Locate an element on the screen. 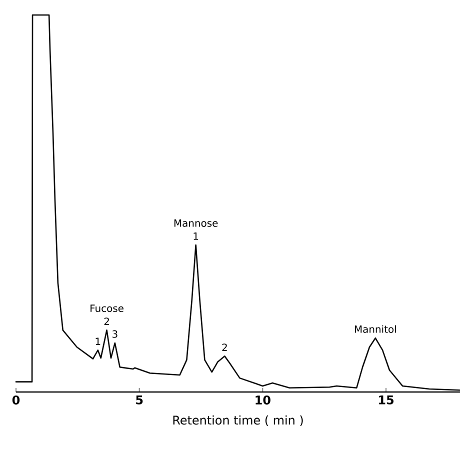 This screenshot has height=456, width=460. x-axis-title: Retention time ( min ) is located at coordinates (238, 420).